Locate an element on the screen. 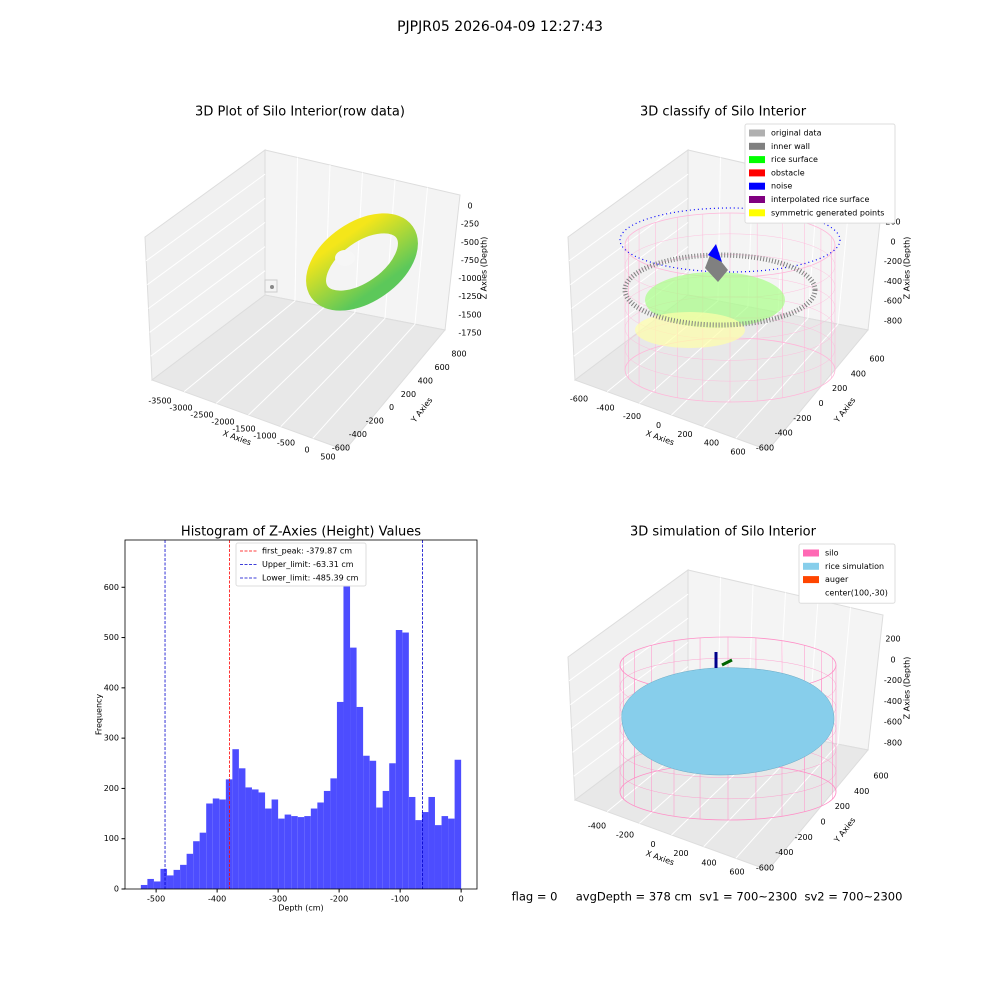  z-tick-label: -1500 is located at coordinates (469, 314).